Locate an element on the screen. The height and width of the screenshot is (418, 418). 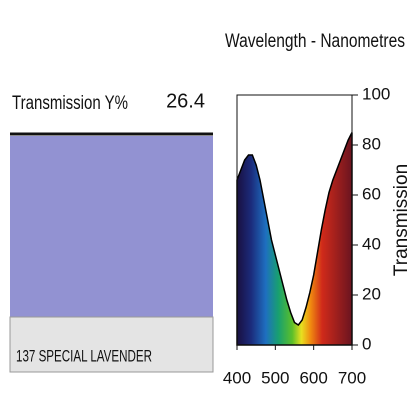
y-tick-label: 60 is located at coordinates (371, 193).